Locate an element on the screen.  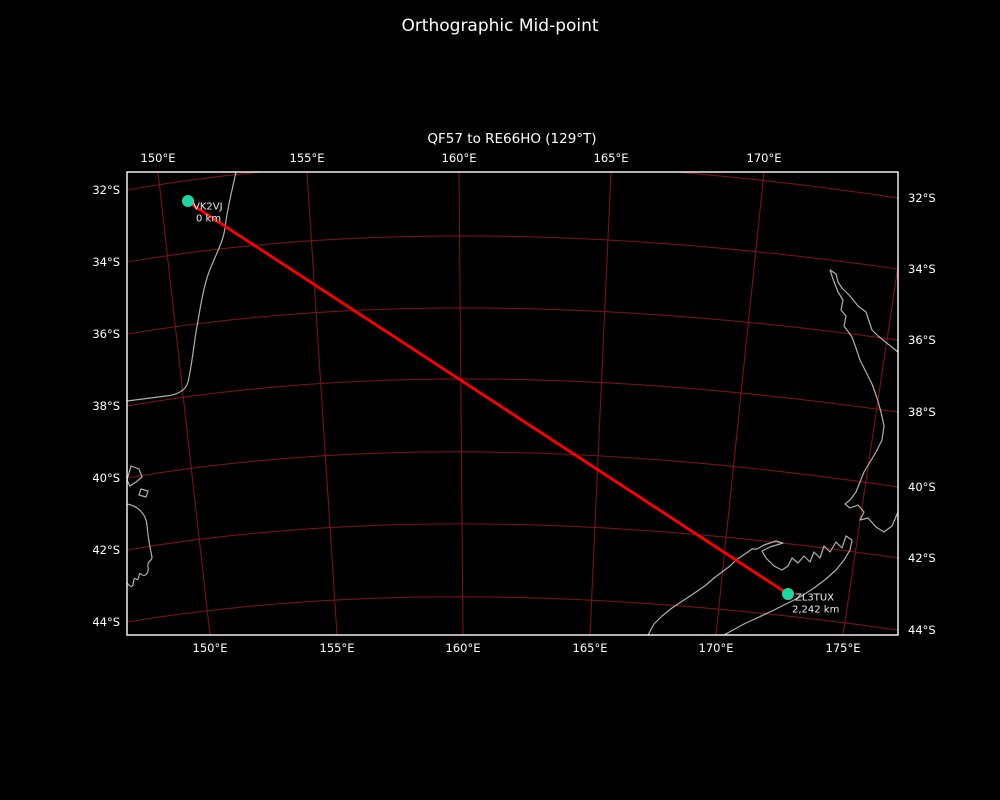
lon-tick-label-bottom: 150°E is located at coordinates (210, 648).